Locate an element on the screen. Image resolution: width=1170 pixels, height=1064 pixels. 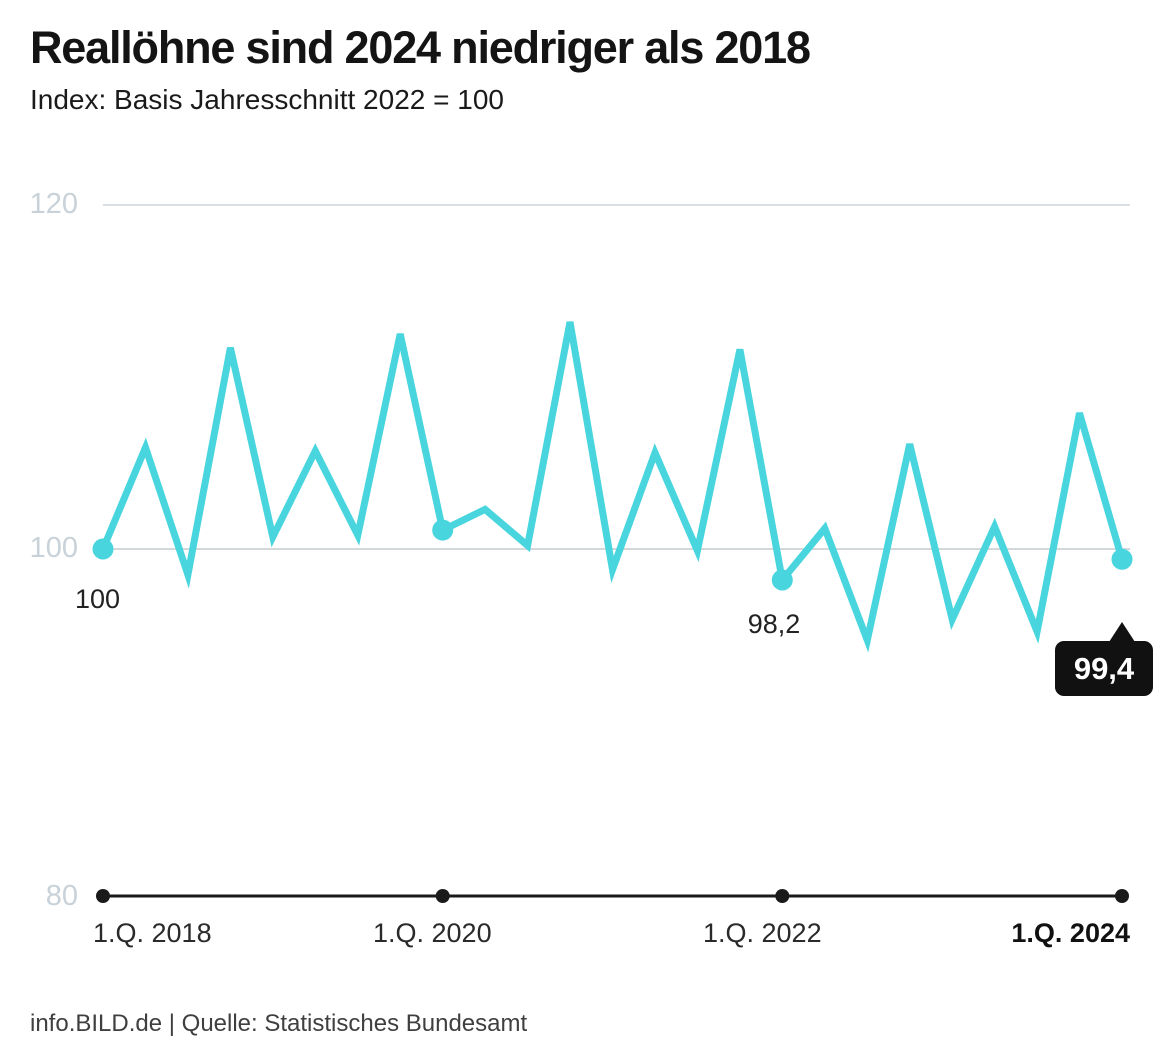
series-marker-dots is located at coordinates (612, 555).